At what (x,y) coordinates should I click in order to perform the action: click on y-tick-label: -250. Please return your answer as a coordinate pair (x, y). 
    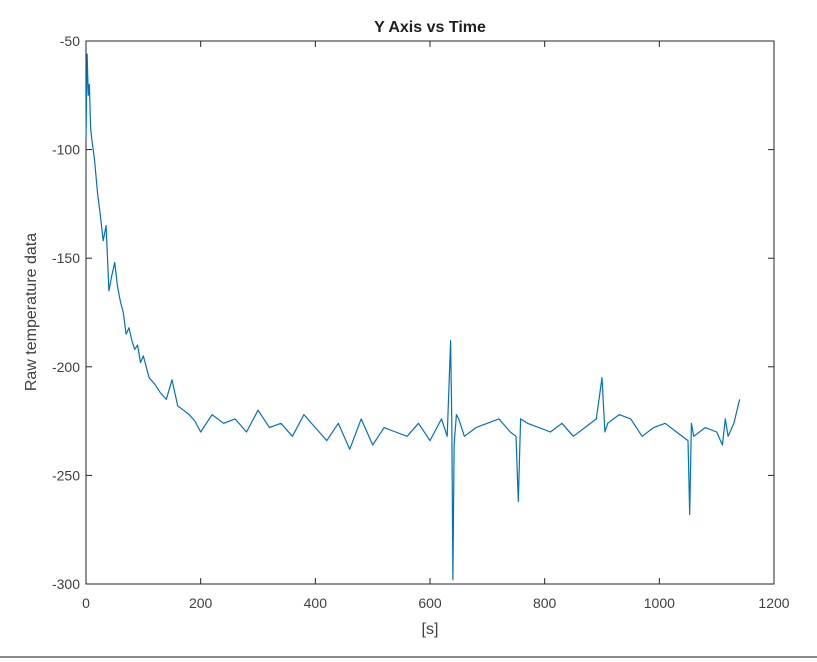
    Looking at the image, I should click on (66, 475).